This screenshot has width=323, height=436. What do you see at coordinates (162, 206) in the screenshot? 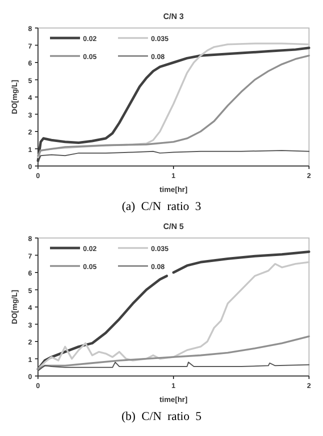
I see `text: (a) C/N ratio 3` at bounding box center [162, 206].